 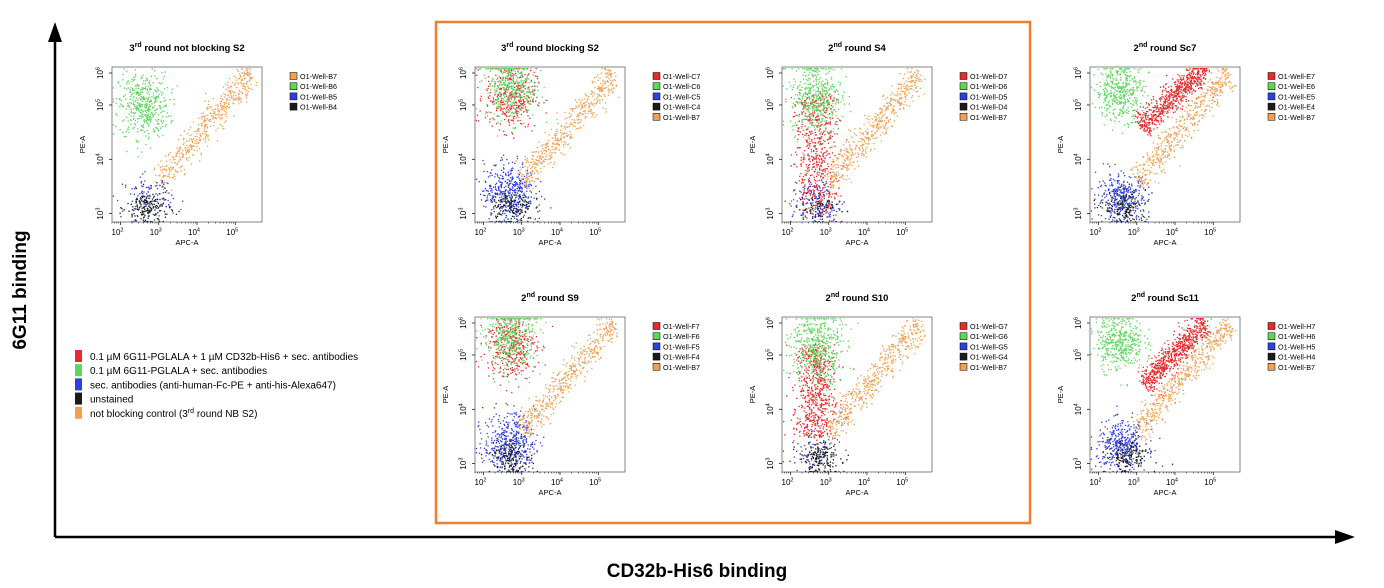 What do you see at coordinates (595, 233) in the screenshot?
I see `x-tick-label: 105` at bounding box center [595, 233].